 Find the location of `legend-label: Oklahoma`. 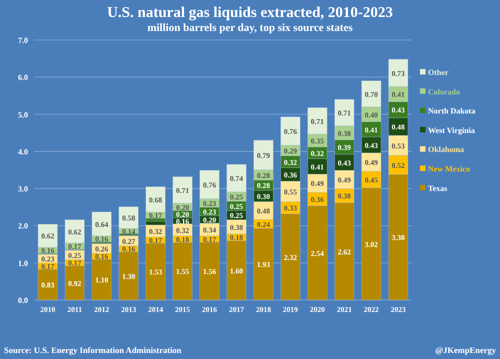

legend-label: Oklahoma is located at coordinates (446, 149).